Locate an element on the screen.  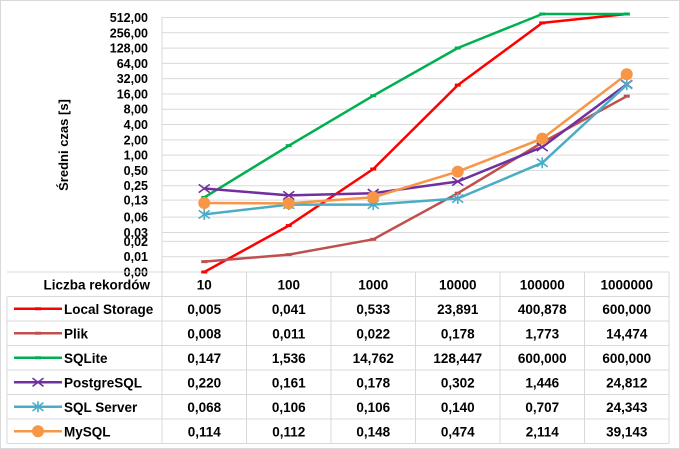
data-label: 0,114 is located at coordinates (205, 431).